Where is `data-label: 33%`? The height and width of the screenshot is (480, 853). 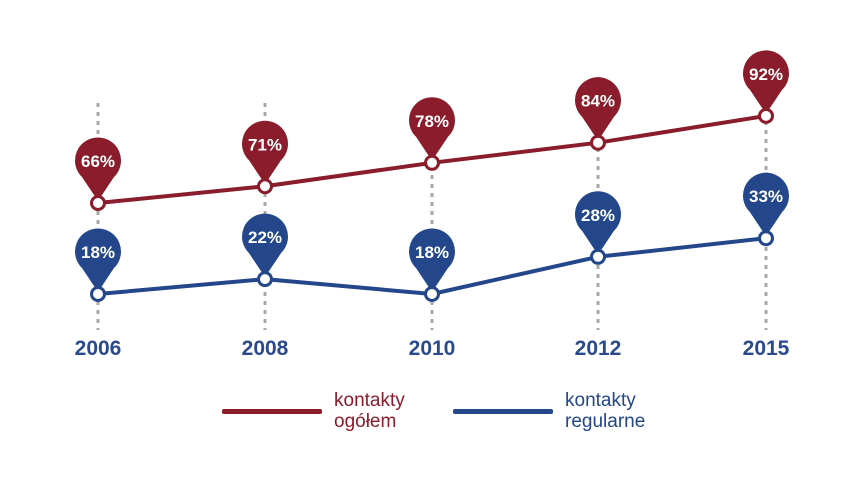 data-label: 33% is located at coordinates (766, 196).